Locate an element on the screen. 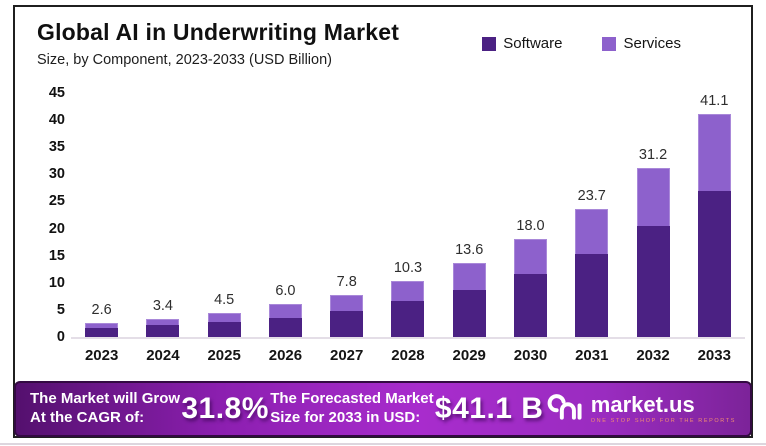  stacked-bar-2027 is located at coordinates (347, 315).